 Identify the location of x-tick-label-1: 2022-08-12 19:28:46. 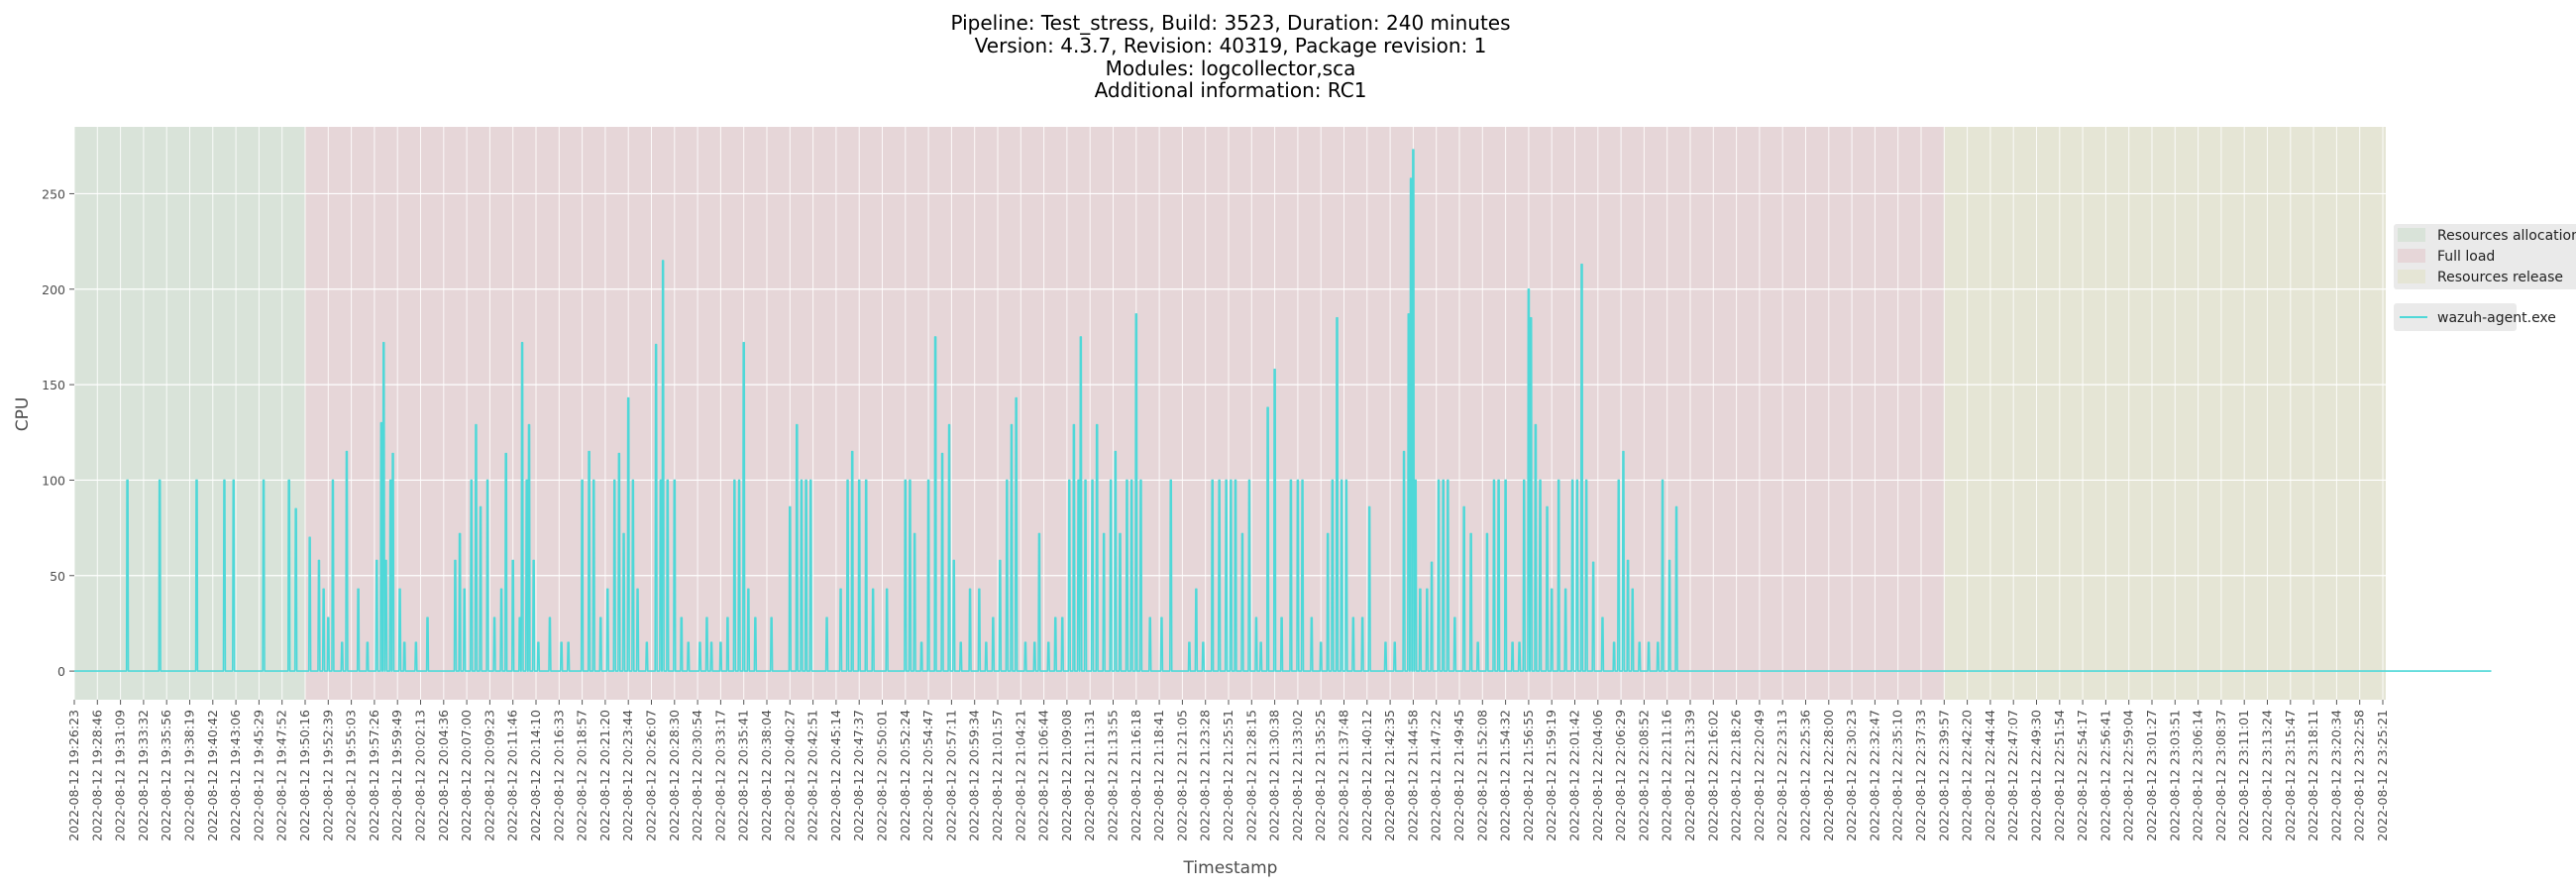
(97, 775).